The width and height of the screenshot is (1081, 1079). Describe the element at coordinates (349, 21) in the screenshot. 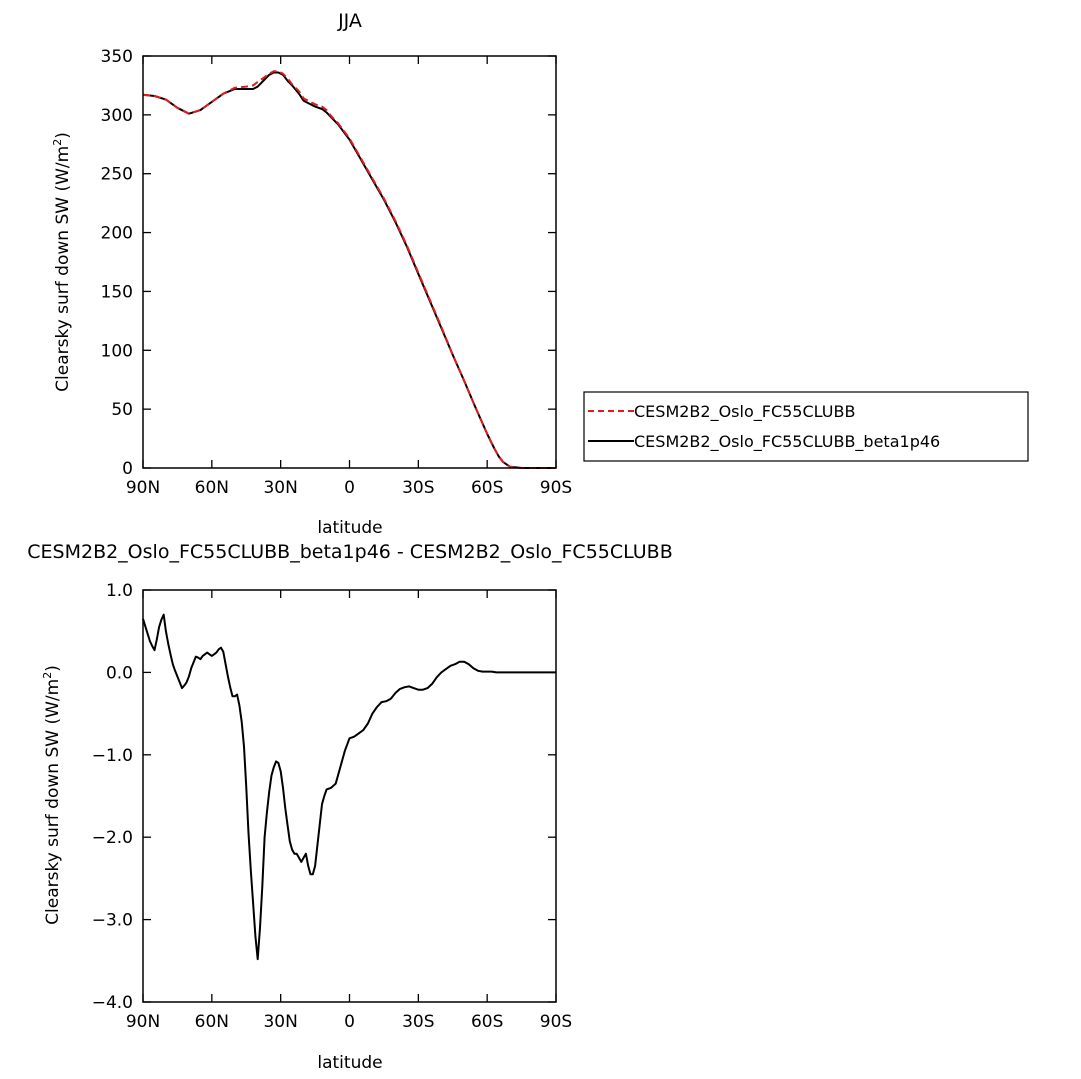

I see `top-chart-title: JJA` at that location.